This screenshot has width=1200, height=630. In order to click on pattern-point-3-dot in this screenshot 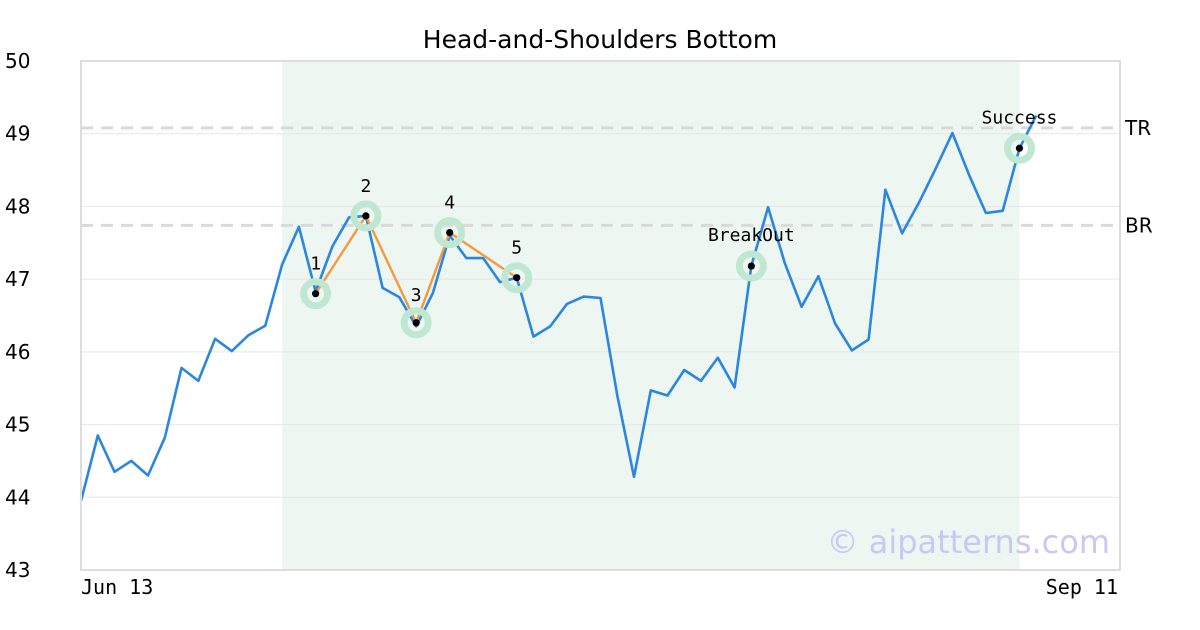, I will do `click(416, 323)`.